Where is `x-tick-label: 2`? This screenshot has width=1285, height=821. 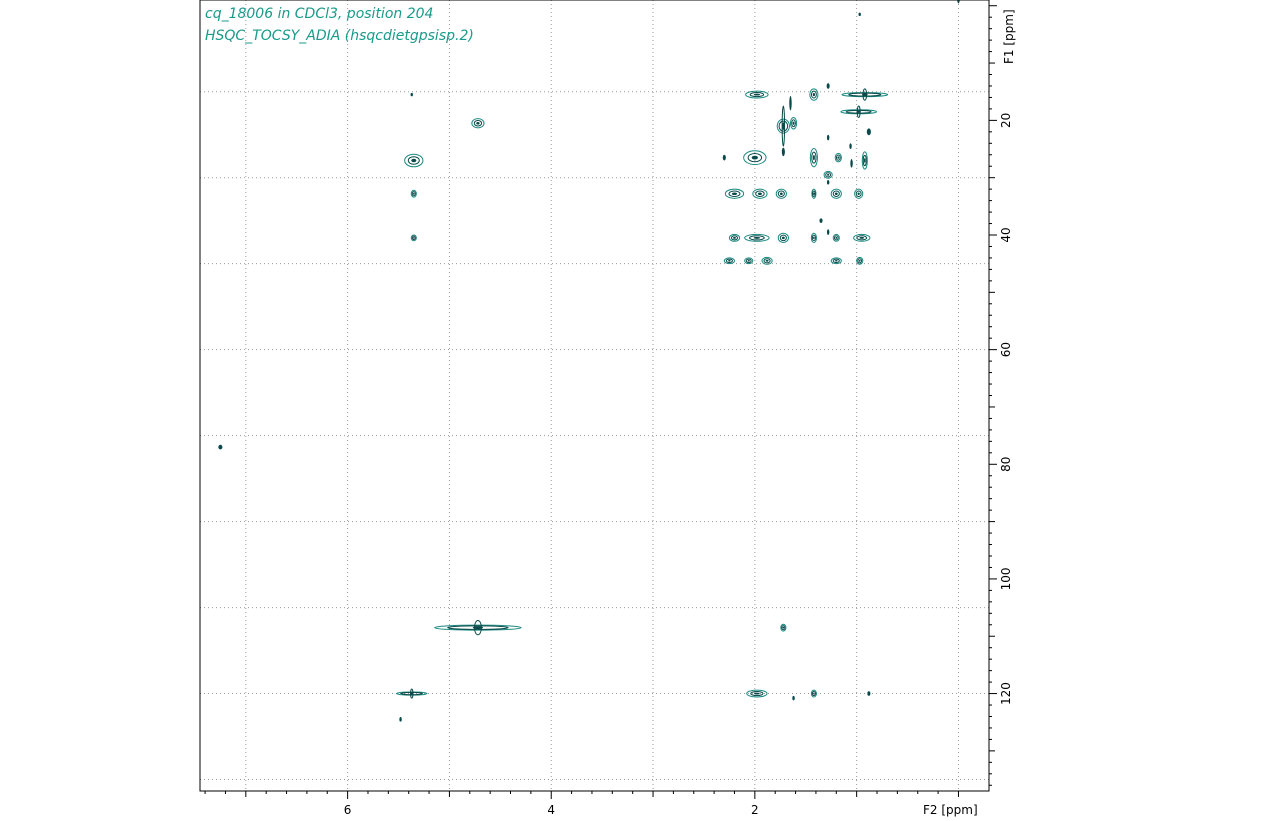
x-tick-label: 2 is located at coordinates (755, 810).